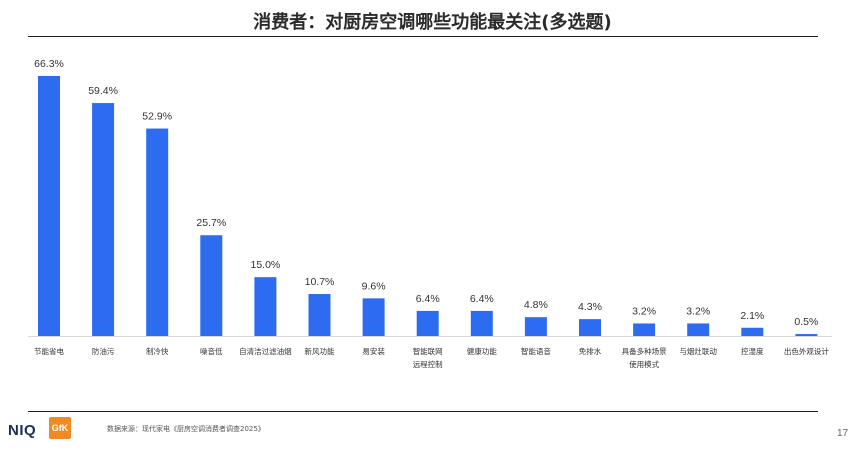  I want to click on category-label: 自清洁过滤油烟, so click(265, 351).